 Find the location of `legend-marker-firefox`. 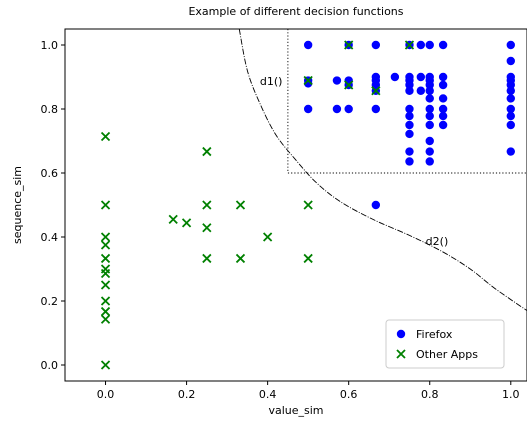

legend-marker-firefox is located at coordinates (401, 334).